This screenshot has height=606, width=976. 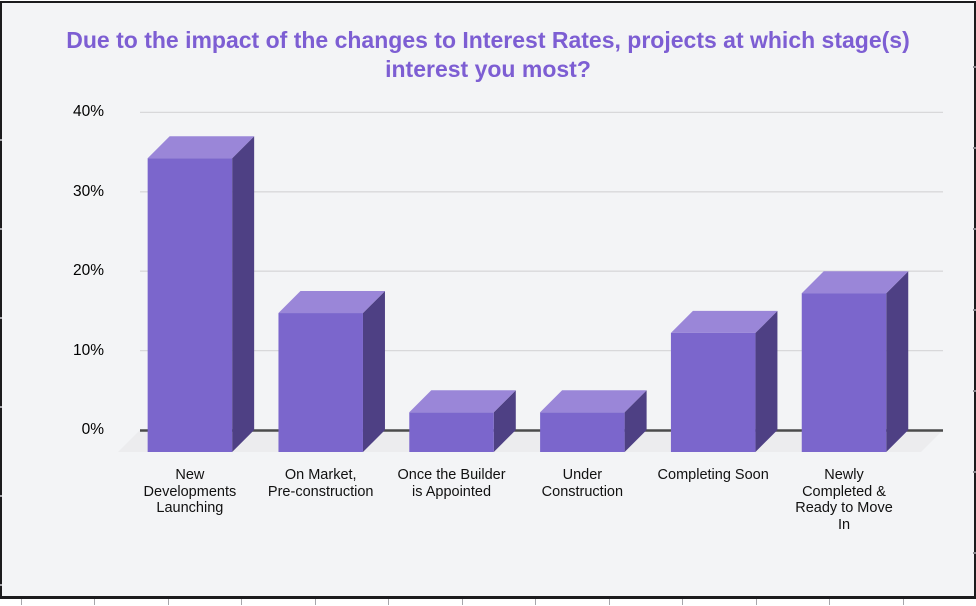 What do you see at coordinates (320, 483) in the screenshot?
I see `x-category-label-2: On Market, Pre-construction` at bounding box center [320, 483].